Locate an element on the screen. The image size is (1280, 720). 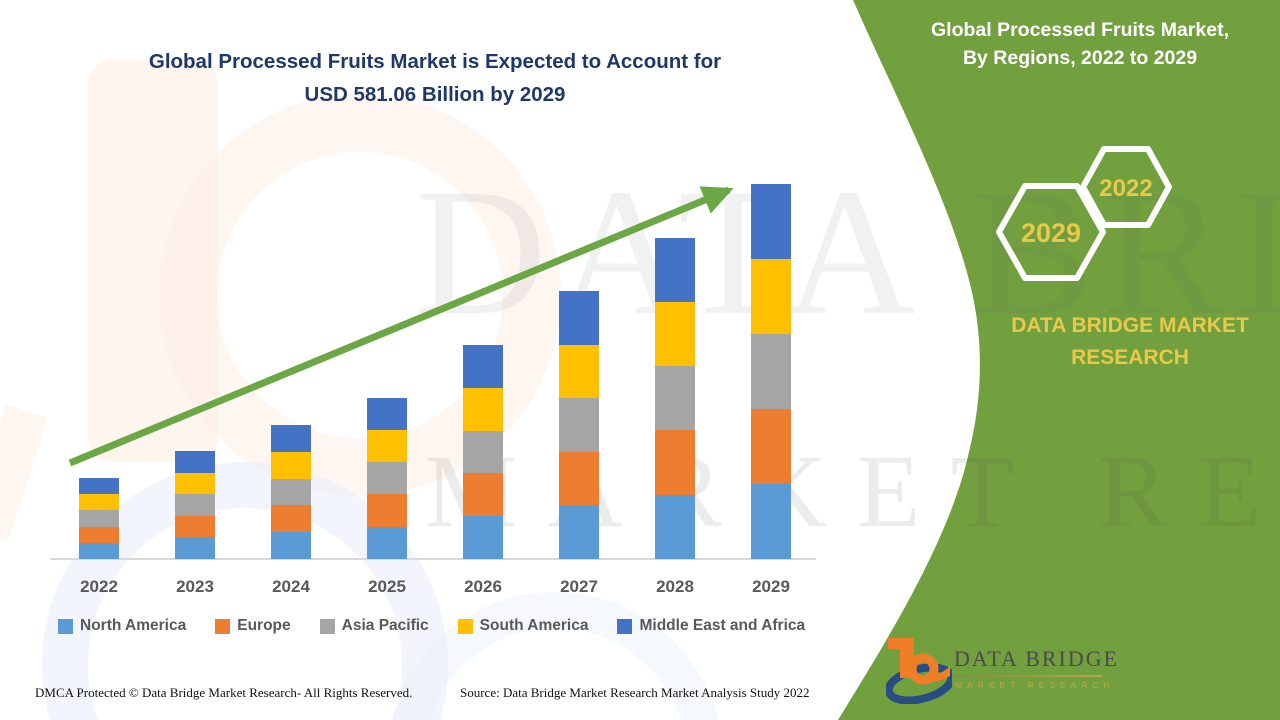
legend-item-middle-east-and-africa: Middle East and Africa is located at coordinates (711, 626).